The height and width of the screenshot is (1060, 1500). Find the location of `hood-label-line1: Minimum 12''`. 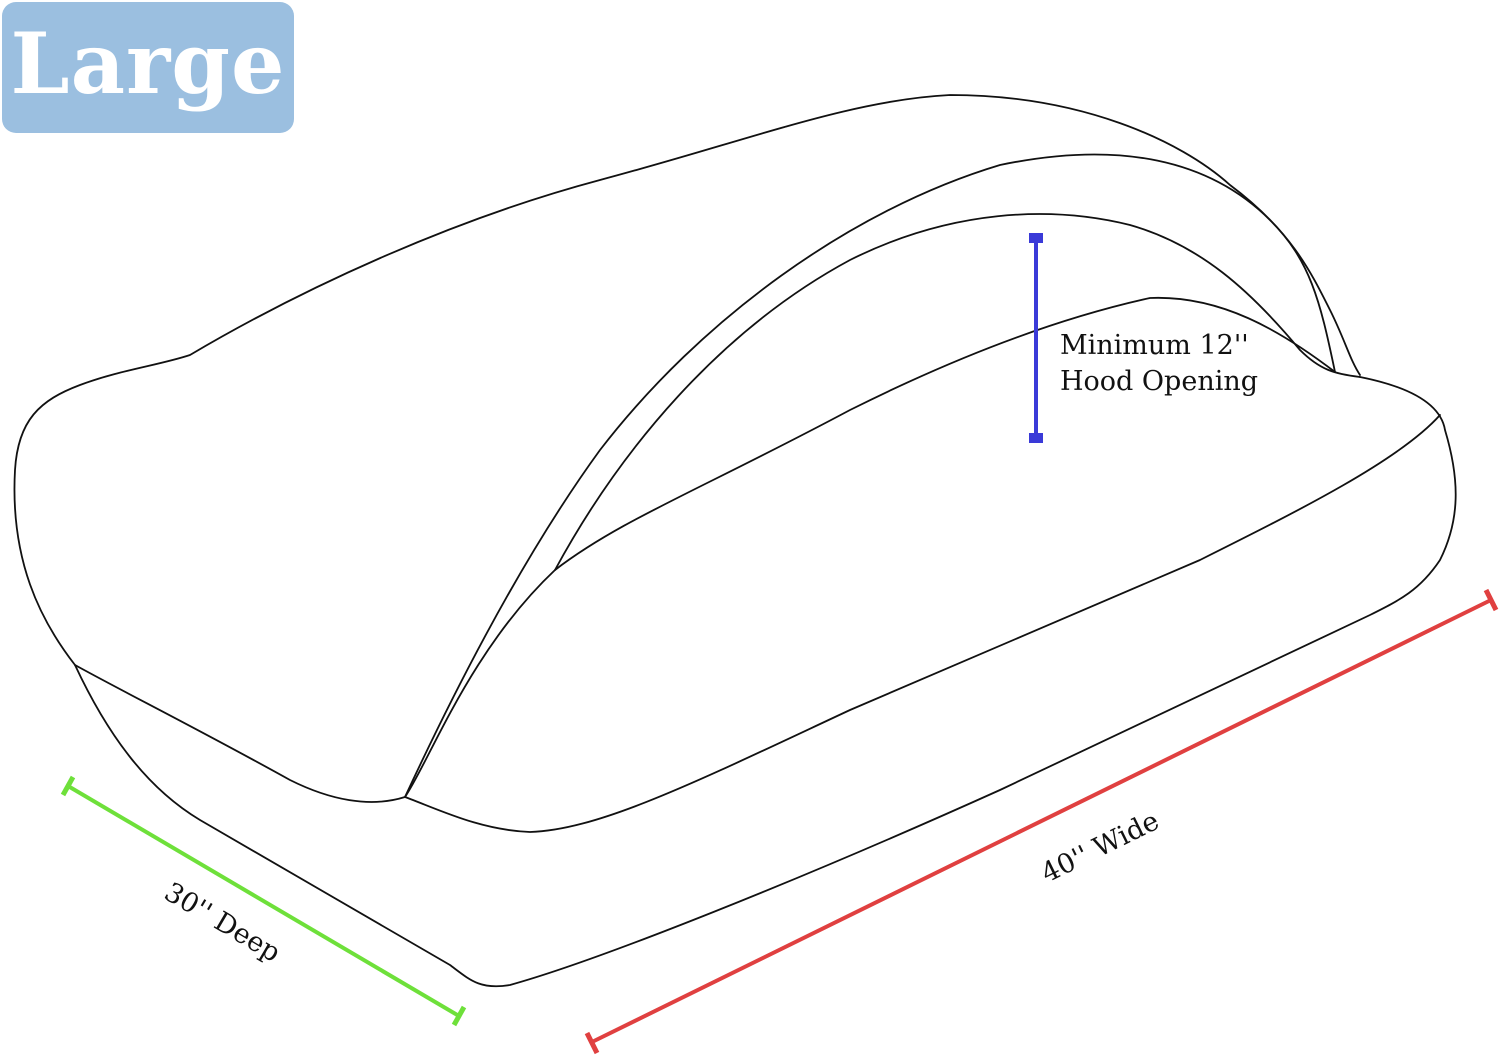

hood-label-line1: Minimum 12'' is located at coordinates (1154, 345).